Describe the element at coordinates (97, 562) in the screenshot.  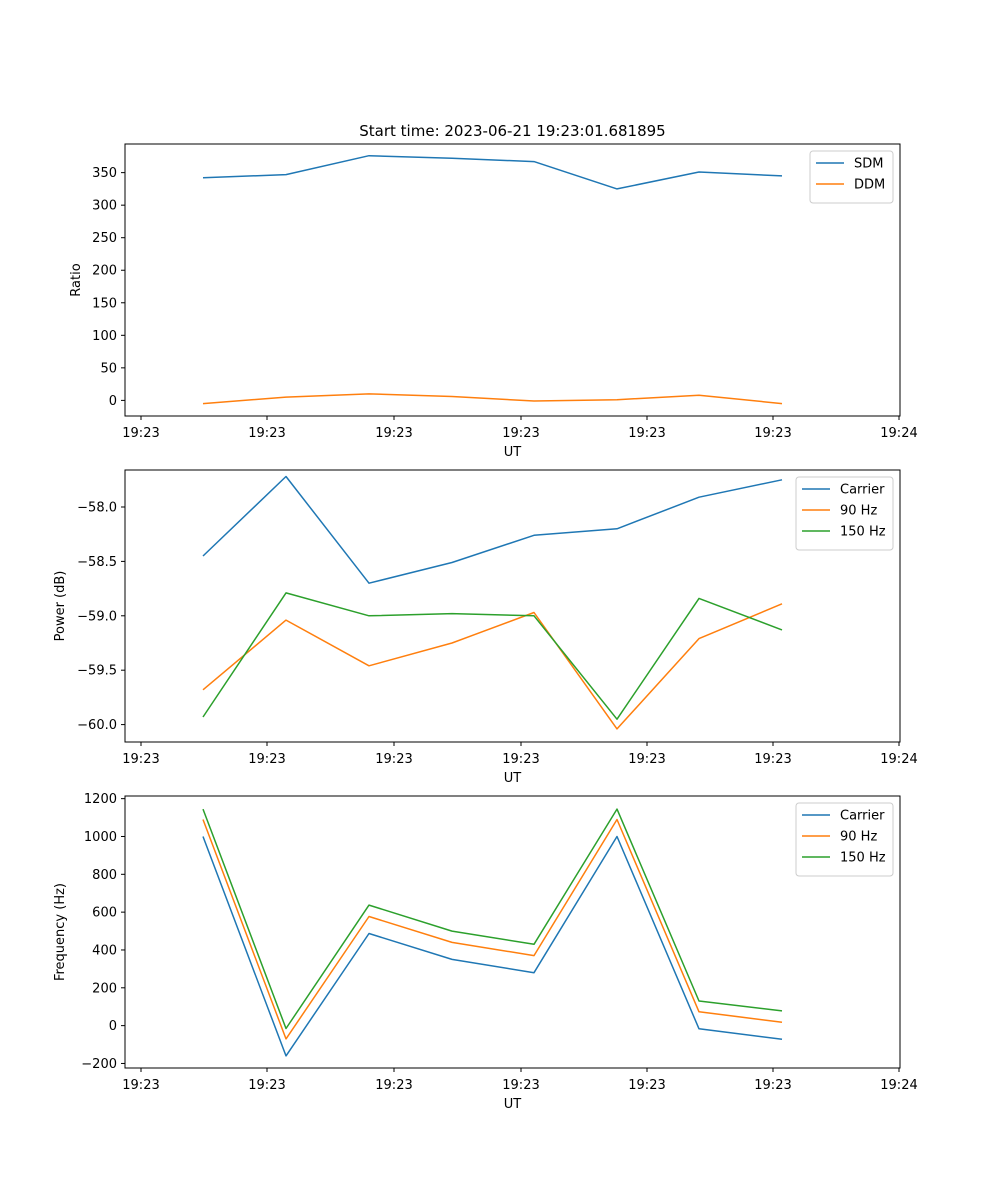
I see `y-tick-label: −58.5` at that location.